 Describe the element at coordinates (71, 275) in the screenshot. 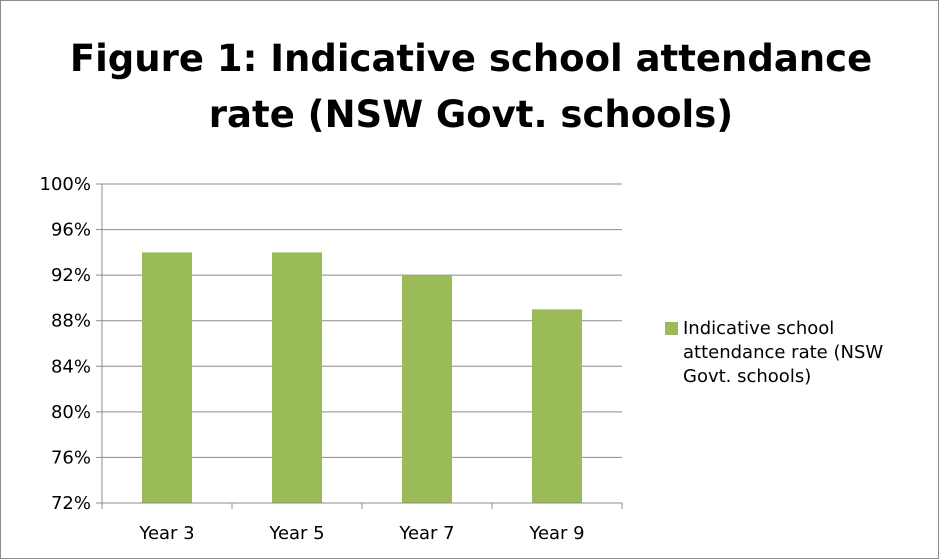

I see `y-tick-label: 92%` at that location.